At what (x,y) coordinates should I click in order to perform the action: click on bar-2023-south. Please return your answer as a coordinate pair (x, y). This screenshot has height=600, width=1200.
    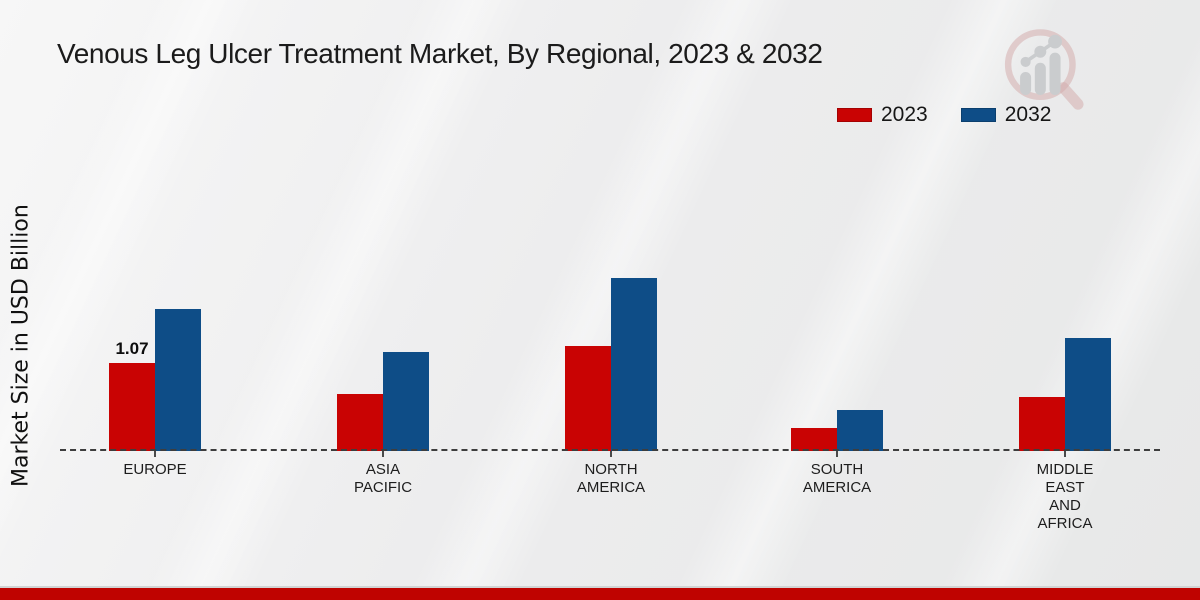
    Looking at the image, I should click on (814, 439).